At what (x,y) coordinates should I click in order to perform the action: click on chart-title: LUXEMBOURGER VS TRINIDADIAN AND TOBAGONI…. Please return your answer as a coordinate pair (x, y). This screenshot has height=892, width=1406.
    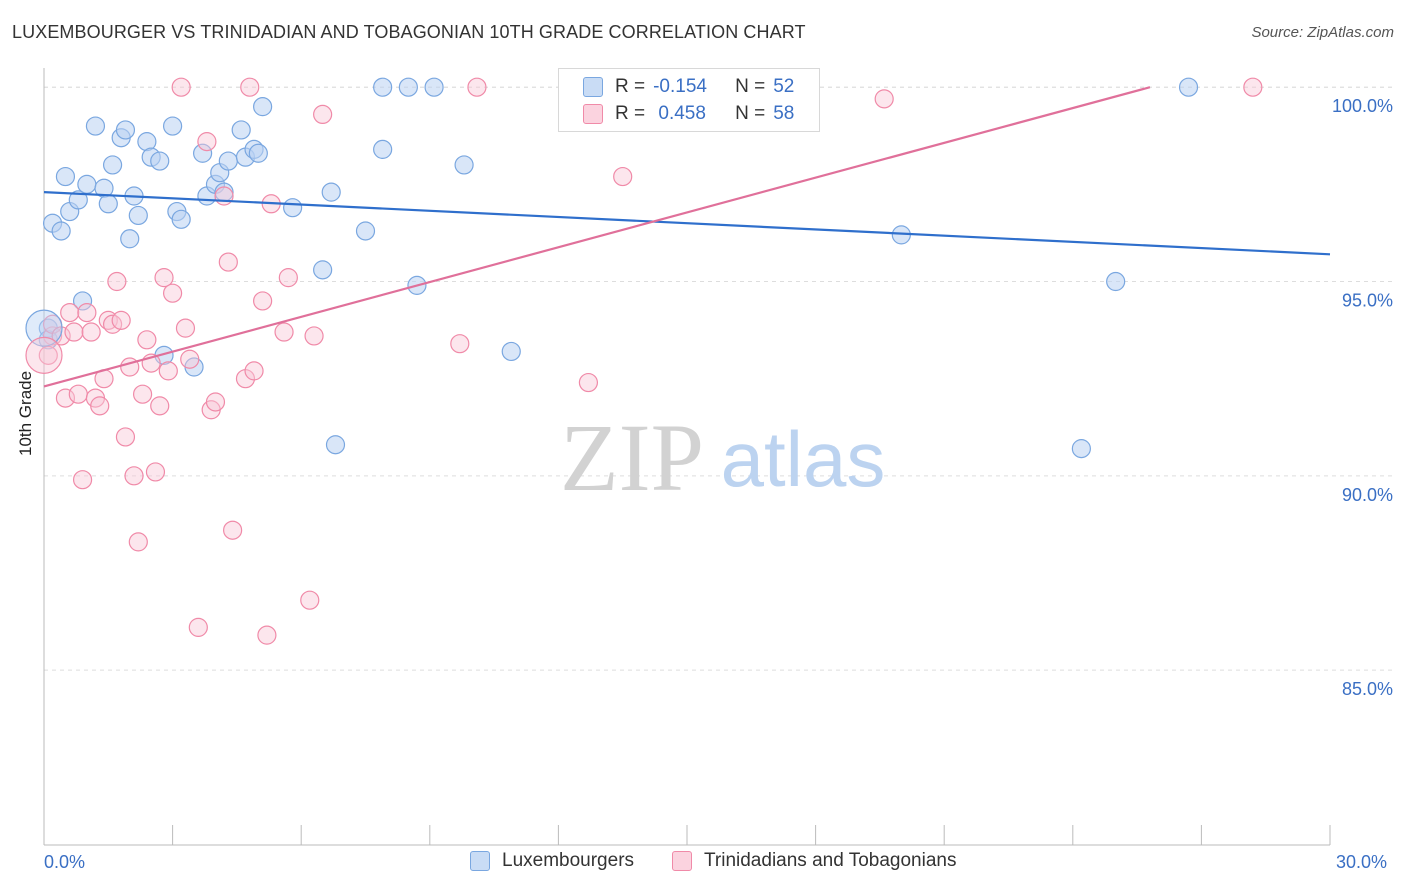
    Looking at the image, I should click on (409, 32).